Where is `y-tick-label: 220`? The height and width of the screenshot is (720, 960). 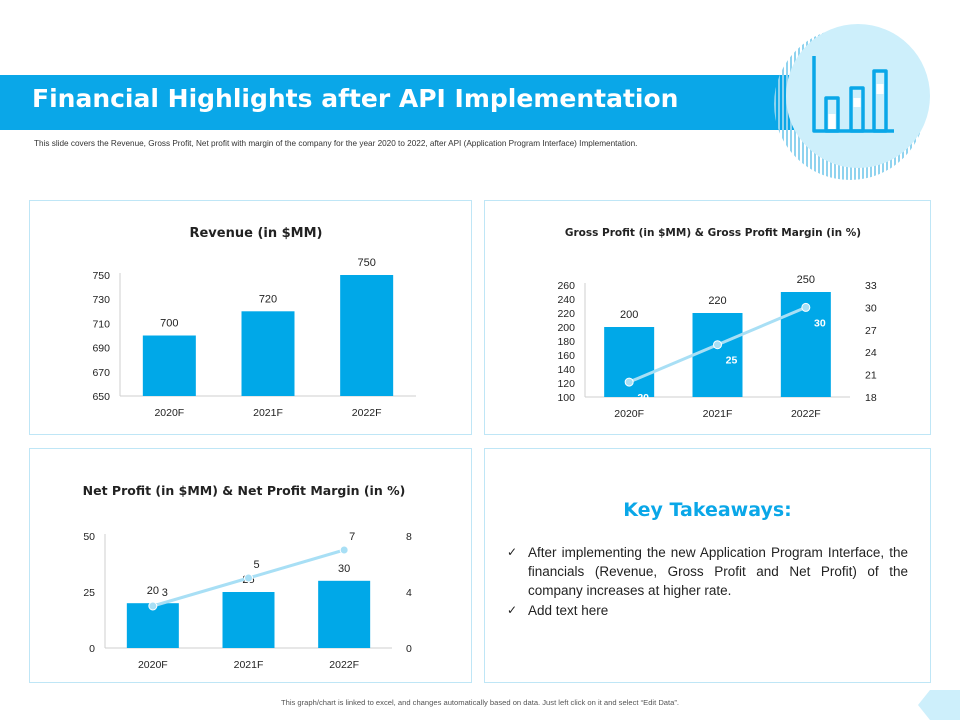 y-tick-label: 220 is located at coordinates (566, 314).